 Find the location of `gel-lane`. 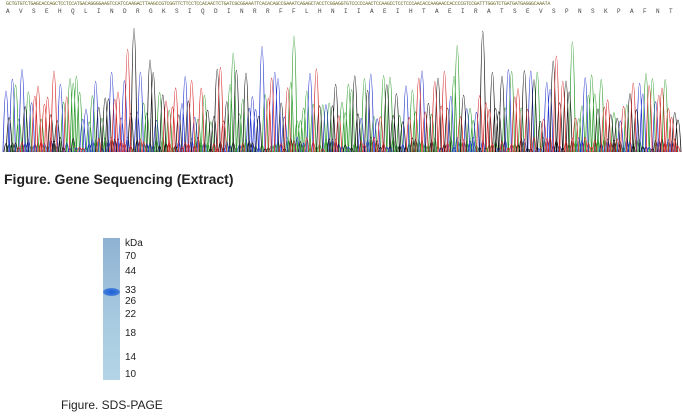

gel-lane is located at coordinates (111, 309).